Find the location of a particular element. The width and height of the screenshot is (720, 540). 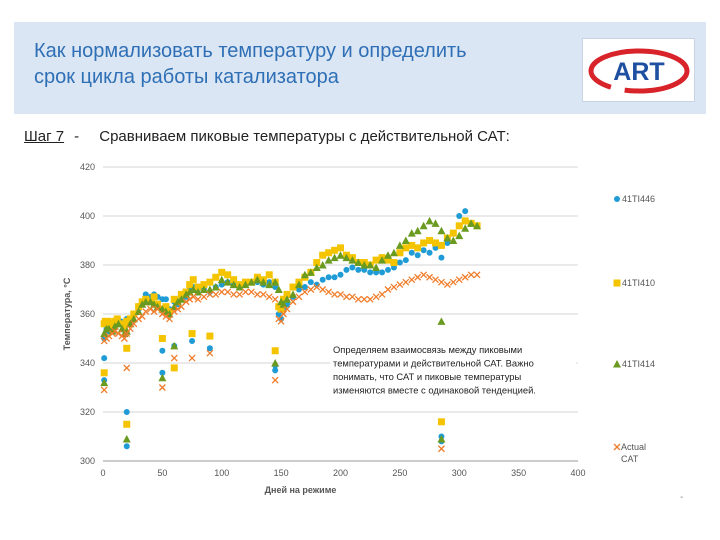

annotation-box is located at coordinates (453, 373).